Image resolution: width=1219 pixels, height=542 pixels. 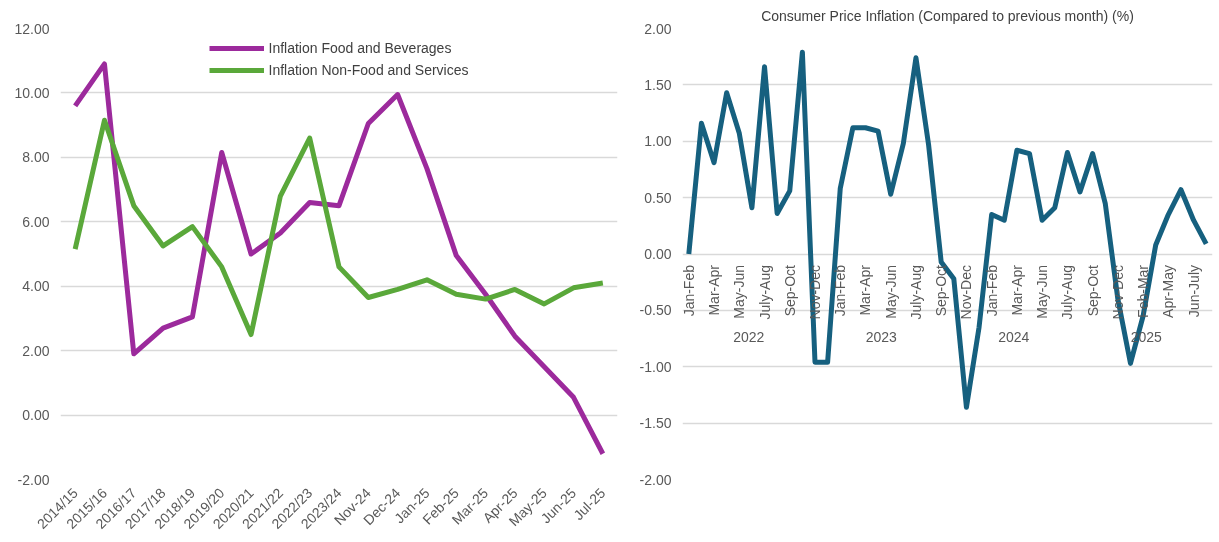 What do you see at coordinates (1168, 291) in the screenshot?
I see `x-tick-label: Apr-May` at bounding box center [1168, 291].